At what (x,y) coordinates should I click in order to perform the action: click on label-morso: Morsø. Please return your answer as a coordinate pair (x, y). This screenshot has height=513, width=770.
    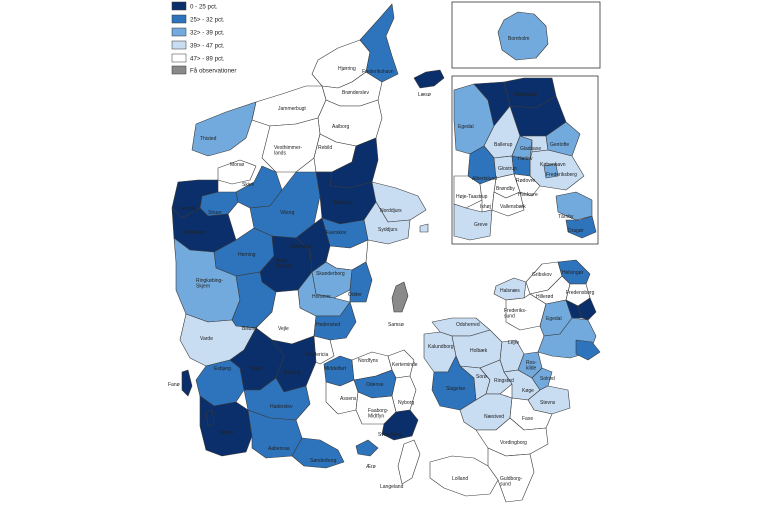
    Looking at the image, I should click on (237, 165).